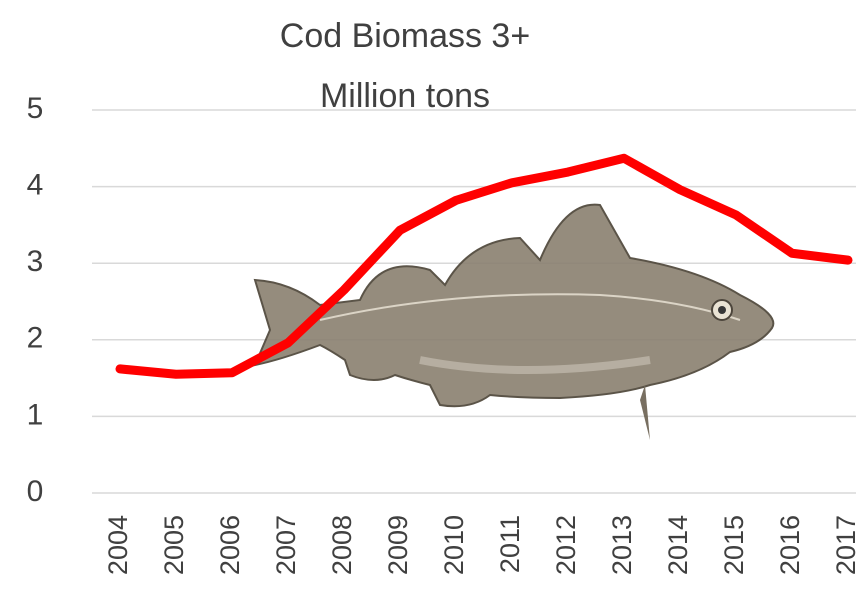  What do you see at coordinates (454, 545) in the screenshot?
I see `x-tick-label: 2010` at bounding box center [454, 545].